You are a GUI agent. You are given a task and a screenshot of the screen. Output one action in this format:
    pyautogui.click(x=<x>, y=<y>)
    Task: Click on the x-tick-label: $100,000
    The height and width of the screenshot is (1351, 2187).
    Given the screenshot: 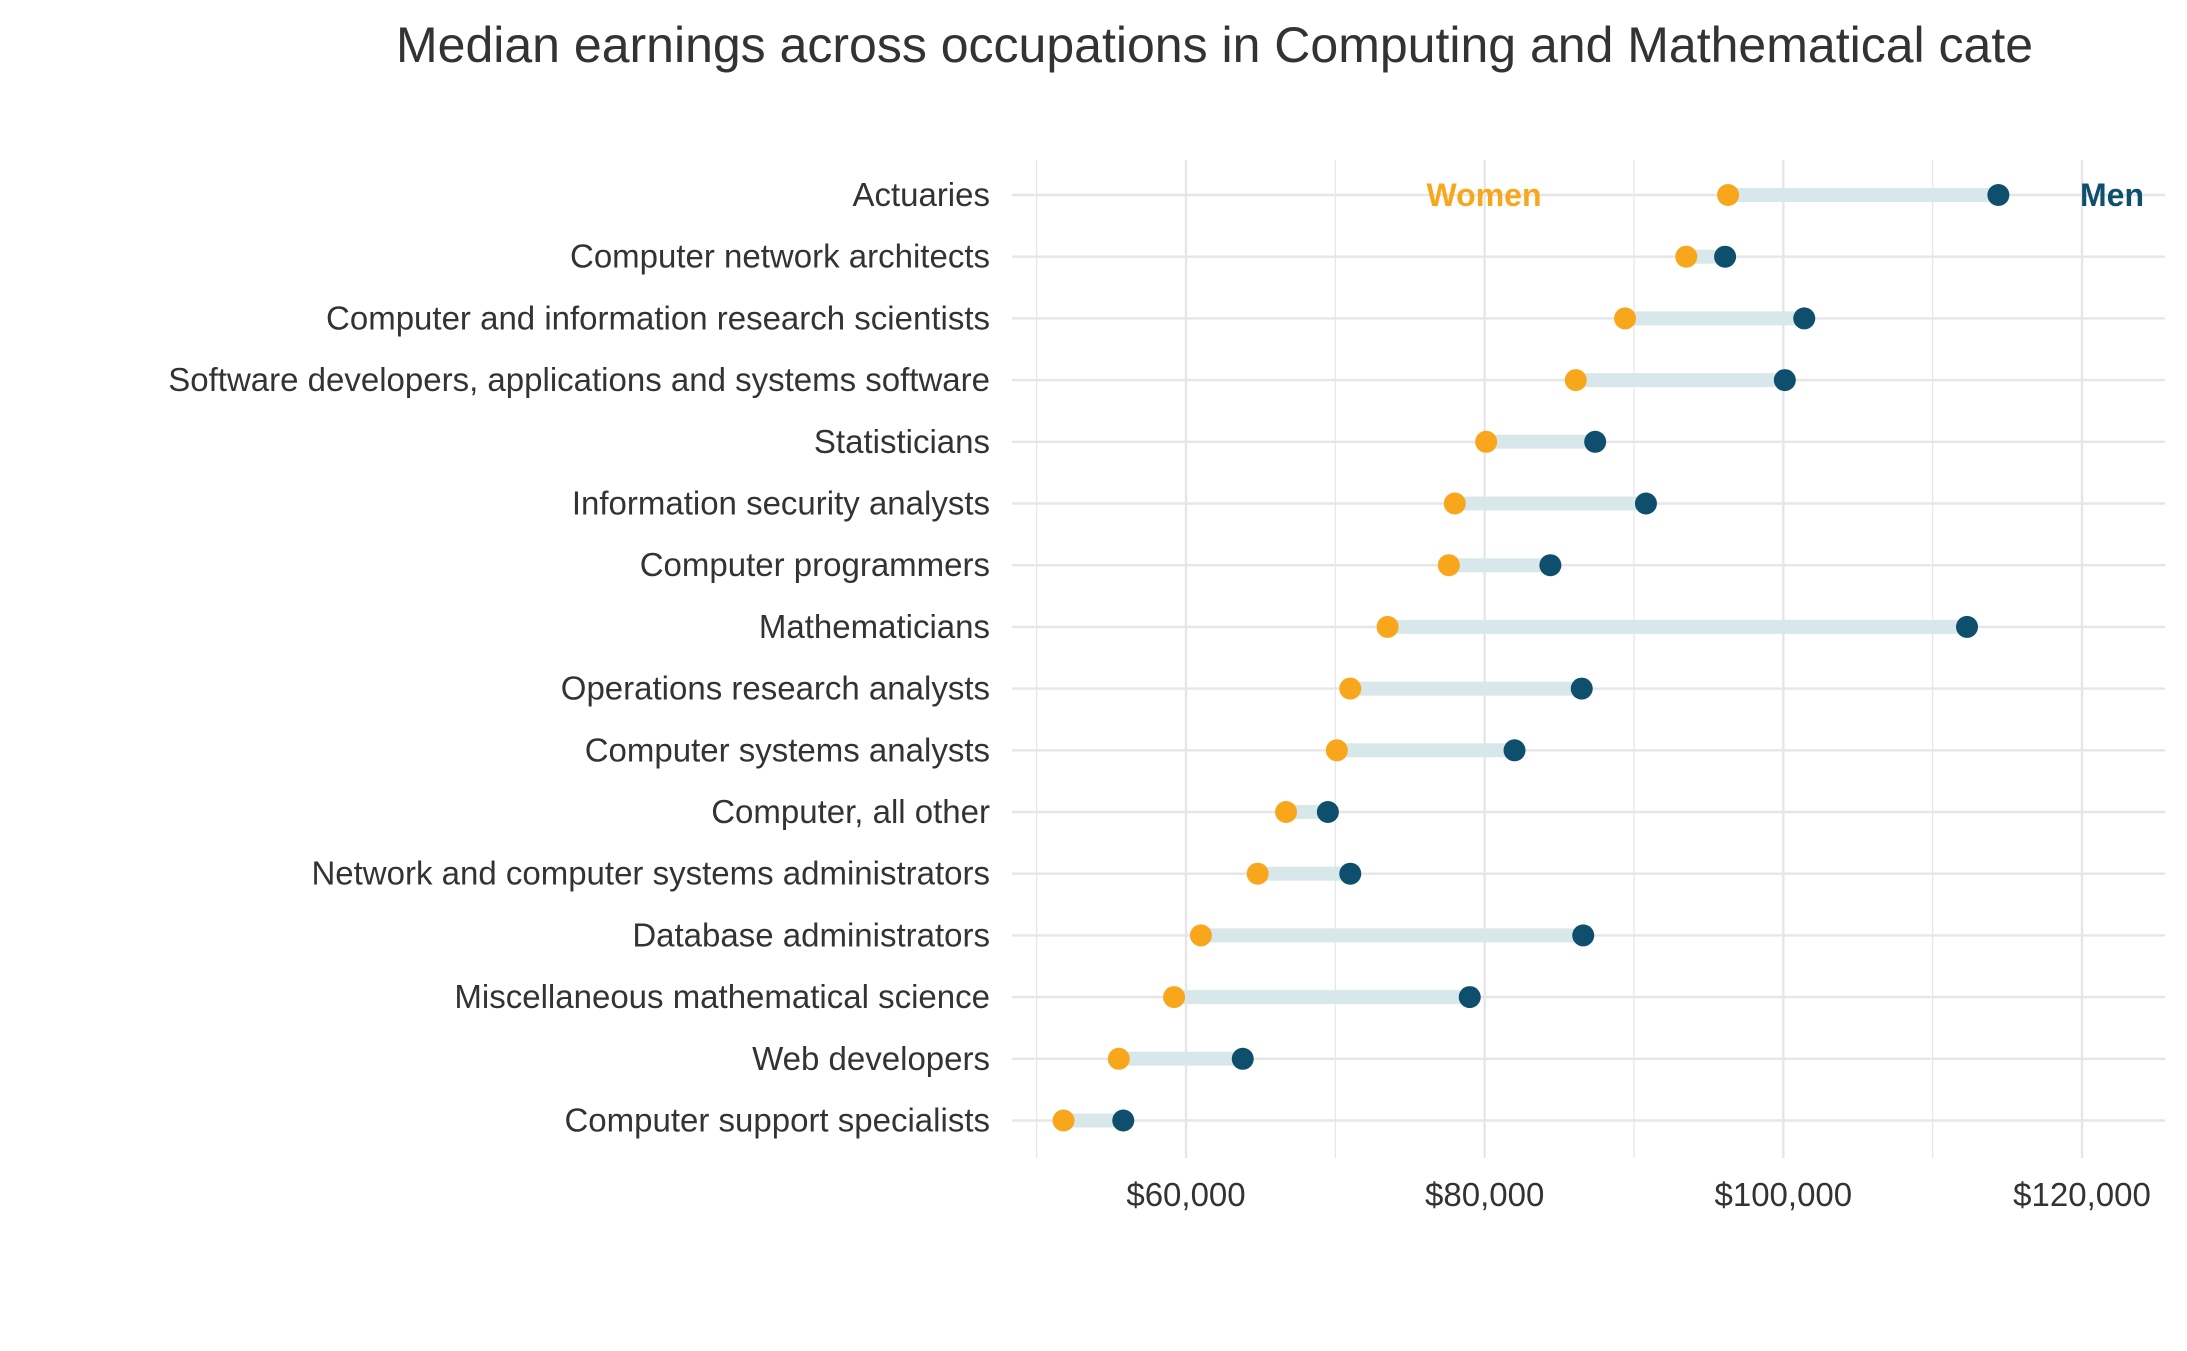 What is the action you would take?
    pyautogui.click(x=1784, y=1194)
    